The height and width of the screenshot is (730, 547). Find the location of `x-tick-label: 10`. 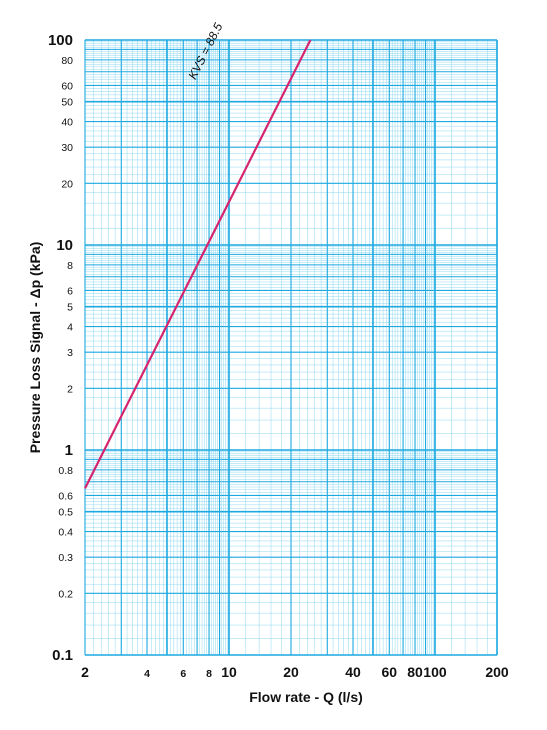

x-tick-label: 10 is located at coordinates (229, 672).